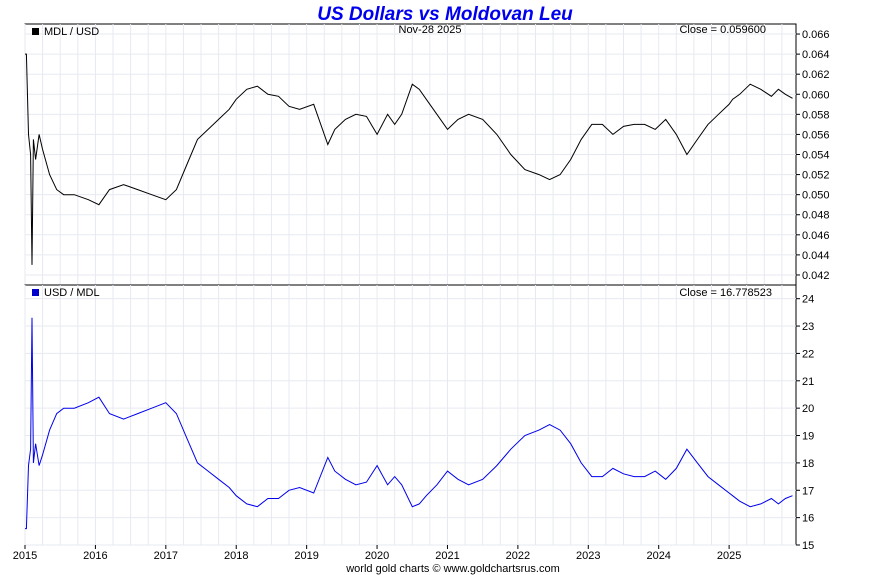 The width and height of the screenshot is (890, 575). Describe the element at coordinates (816, 55) in the screenshot. I see `y-tick-label: 0.064` at that location.